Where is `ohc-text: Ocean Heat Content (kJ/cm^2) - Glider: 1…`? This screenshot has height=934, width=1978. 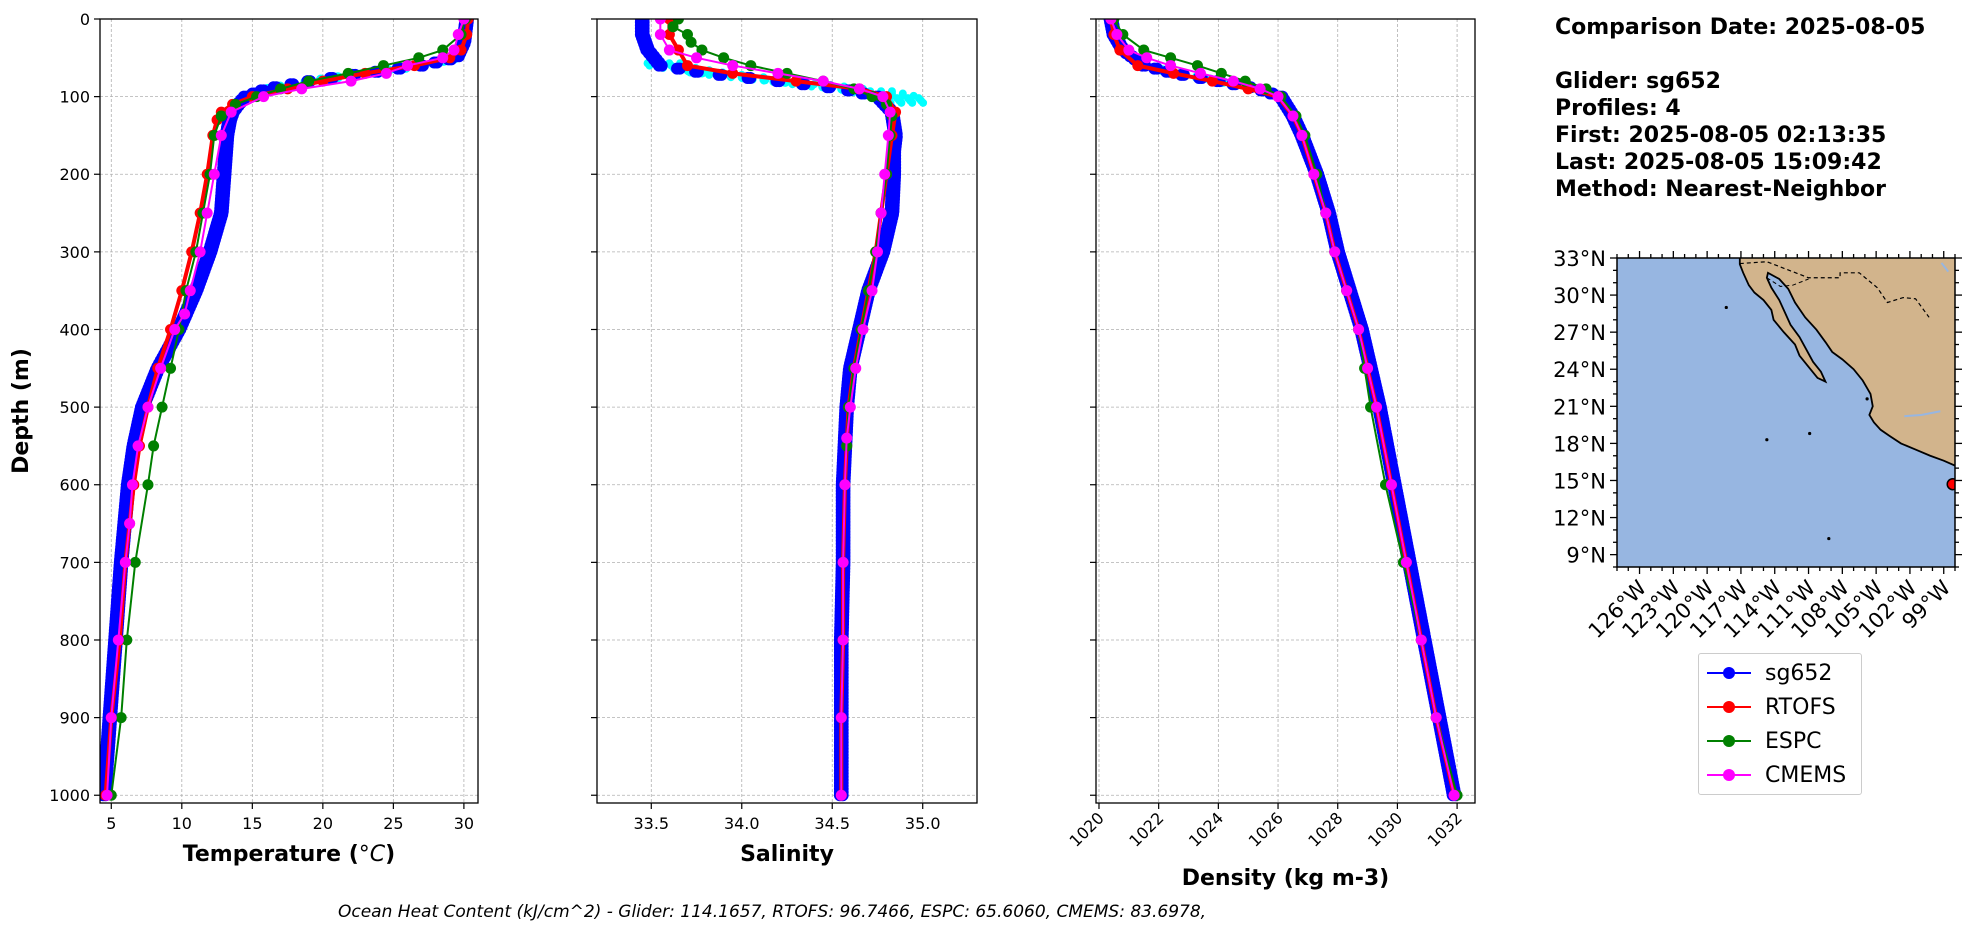 ohc-text: Ocean Heat Content (kJ/cm^2) - Glider: 1… is located at coordinates (772, 912).